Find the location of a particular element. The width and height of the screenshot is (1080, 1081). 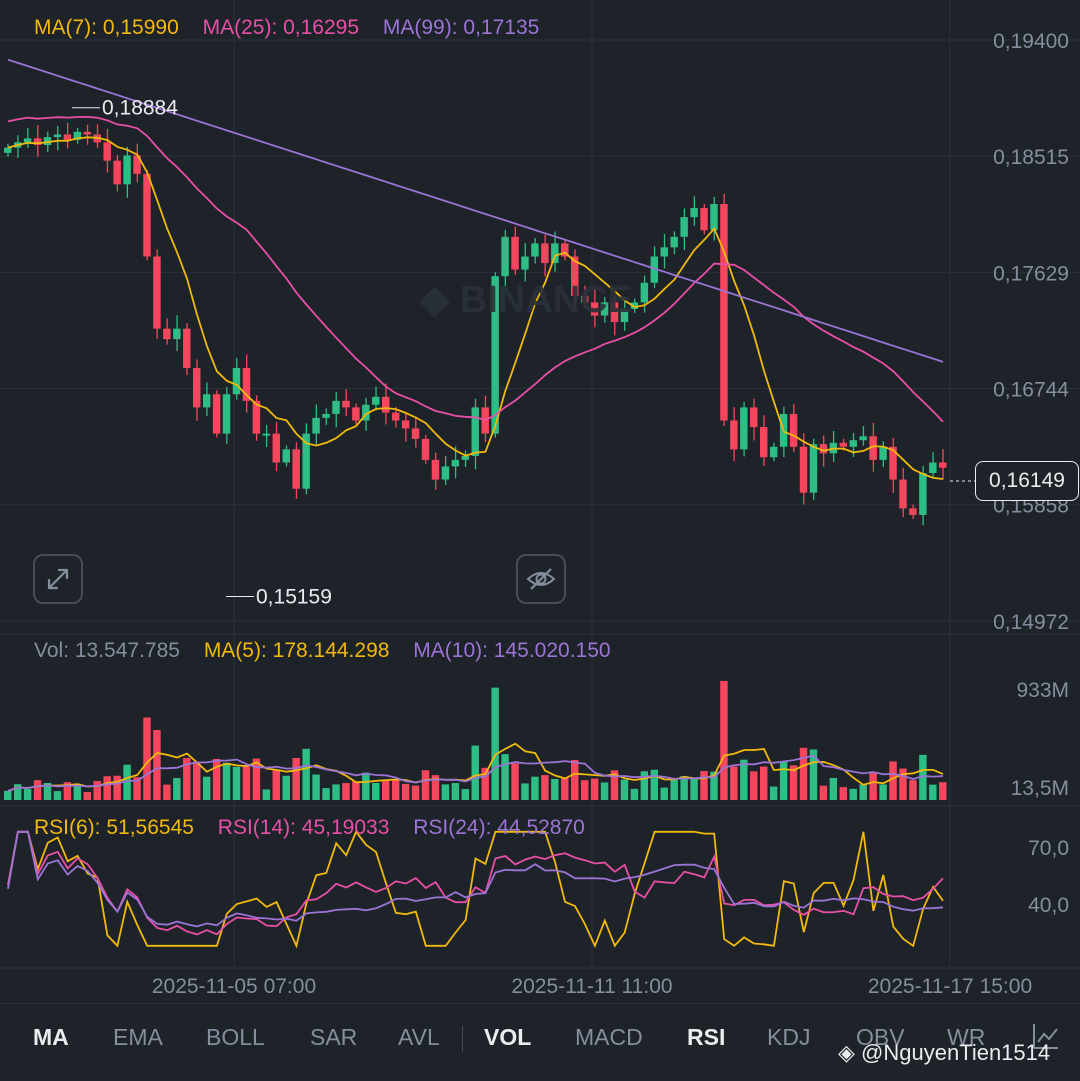

volume-ma5-line is located at coordinates (475, 767).